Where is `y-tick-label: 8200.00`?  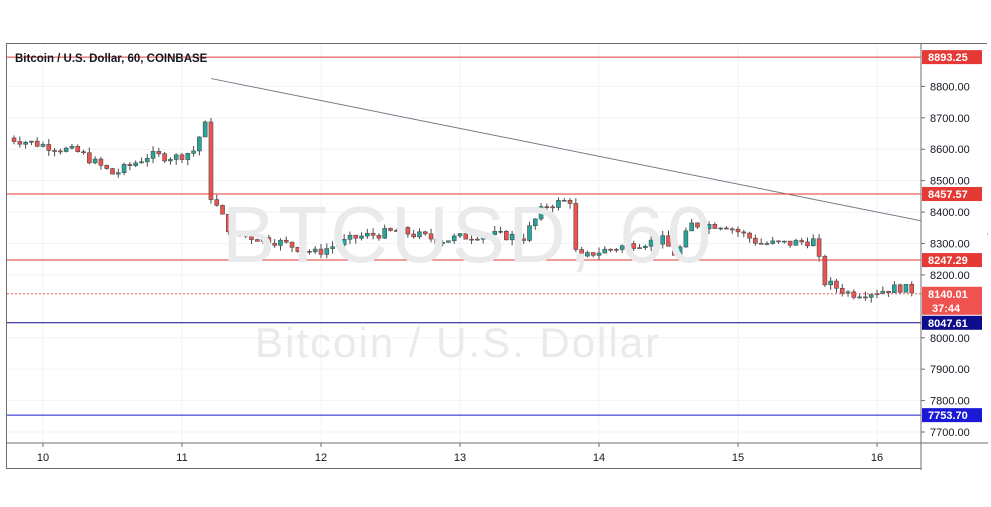
y-tick-label: 8200.00 is located at coordinates (950, 276).